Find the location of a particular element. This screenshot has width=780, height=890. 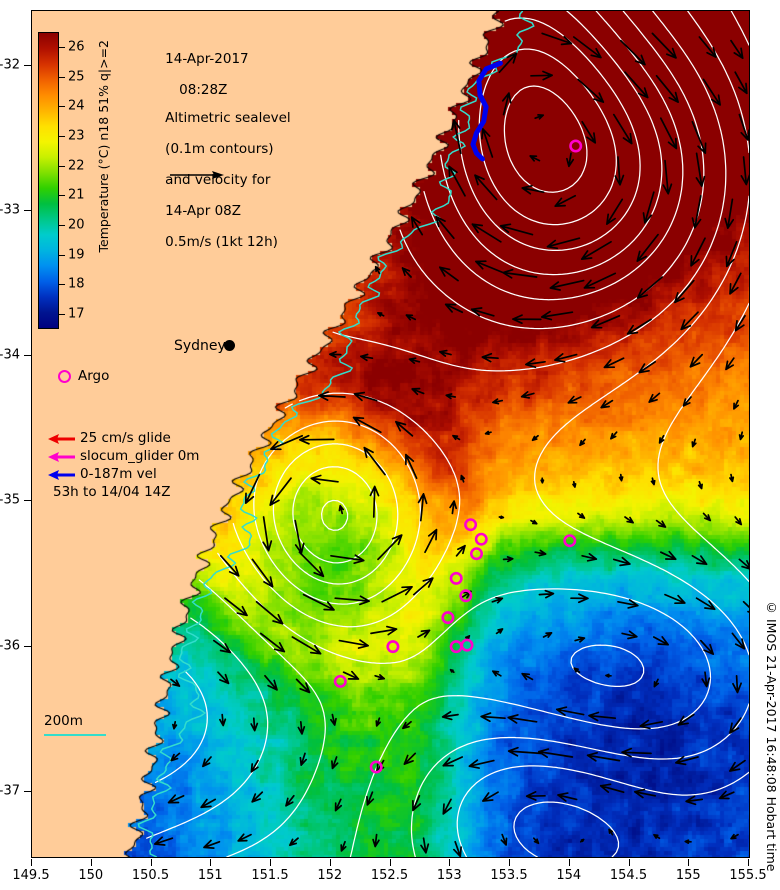

legend-argo-label: Argo is located at coordinates (94, 376).